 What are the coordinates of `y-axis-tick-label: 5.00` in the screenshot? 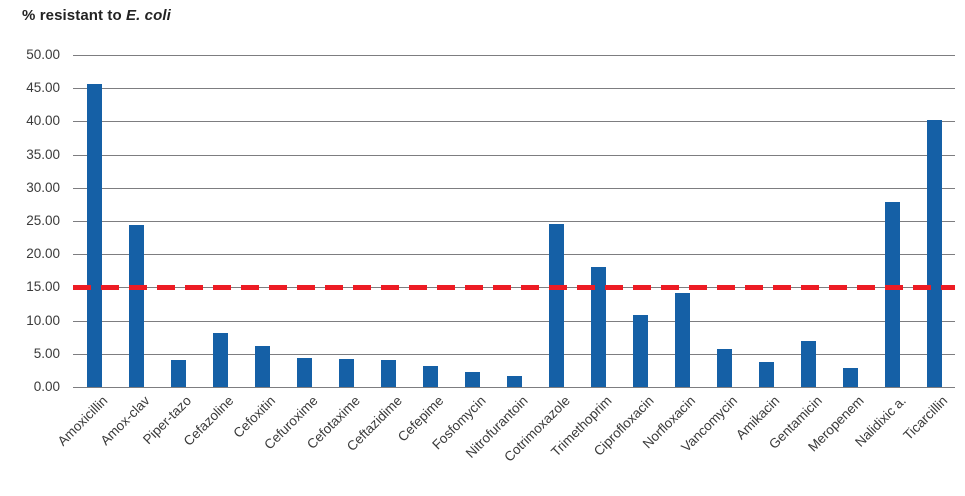 It's located at (46, 353).